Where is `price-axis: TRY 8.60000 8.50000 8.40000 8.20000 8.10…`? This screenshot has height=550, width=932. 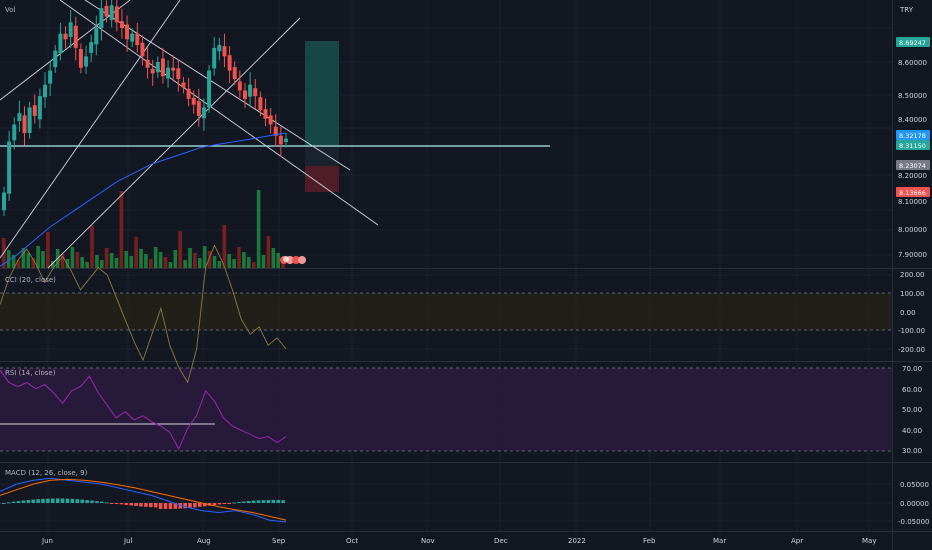
price-axis: TRY 8.60000 8.50000 8.40000 8.20000 8.10… is located at coordinates (912, 132).